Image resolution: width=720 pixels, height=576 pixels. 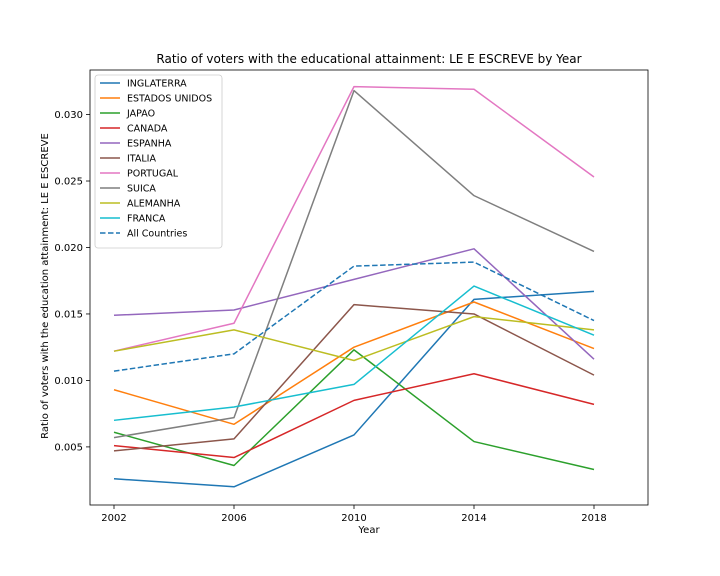 I want to click on legend-label: ESTADOS UNIDOS, so click(x=169, y=99).